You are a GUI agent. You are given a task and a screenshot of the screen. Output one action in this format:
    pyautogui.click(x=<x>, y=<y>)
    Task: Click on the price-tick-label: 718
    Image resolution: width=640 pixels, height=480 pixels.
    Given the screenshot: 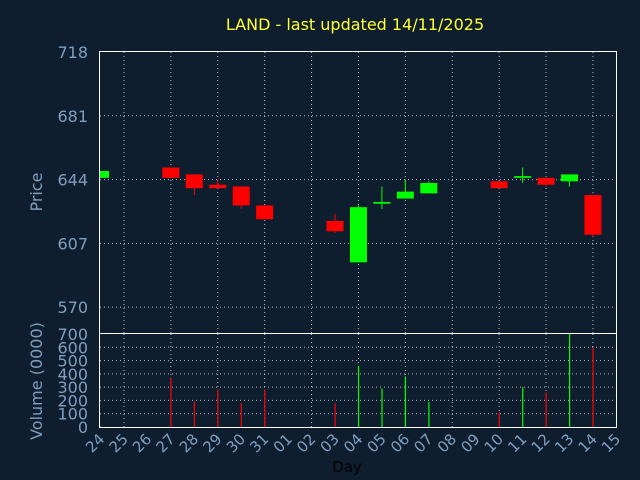 What is the action you would take?
    pyautogui.click(x=72, y=52)
    